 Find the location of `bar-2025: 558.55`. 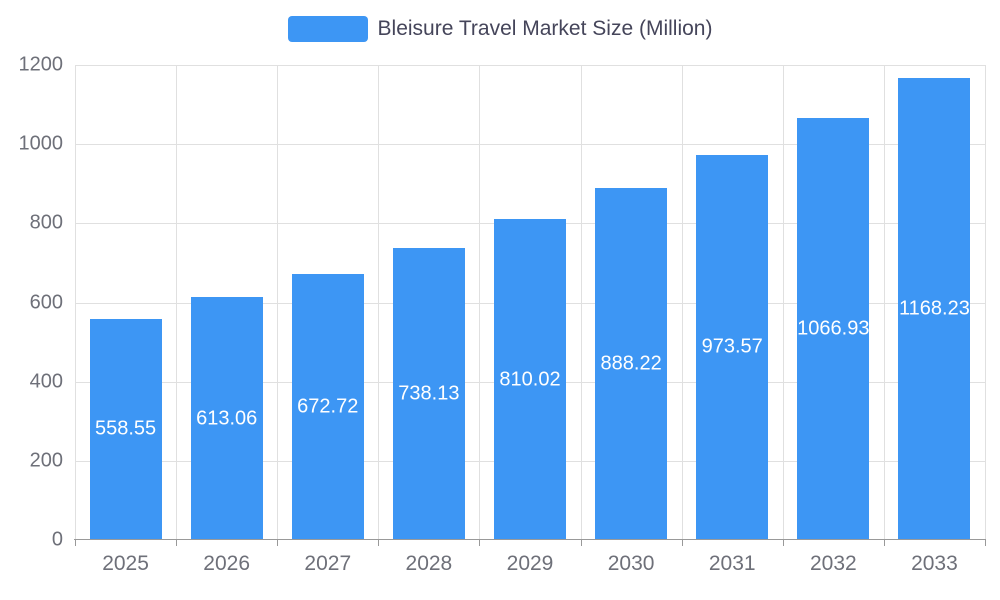

bar-2025: 558.55 is located at coordinates (125, 429).